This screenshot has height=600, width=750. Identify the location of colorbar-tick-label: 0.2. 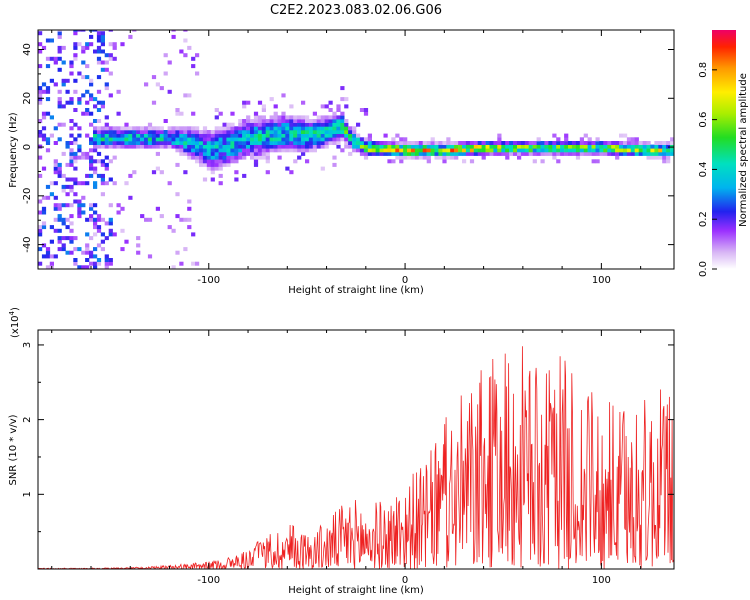
(703, 219).